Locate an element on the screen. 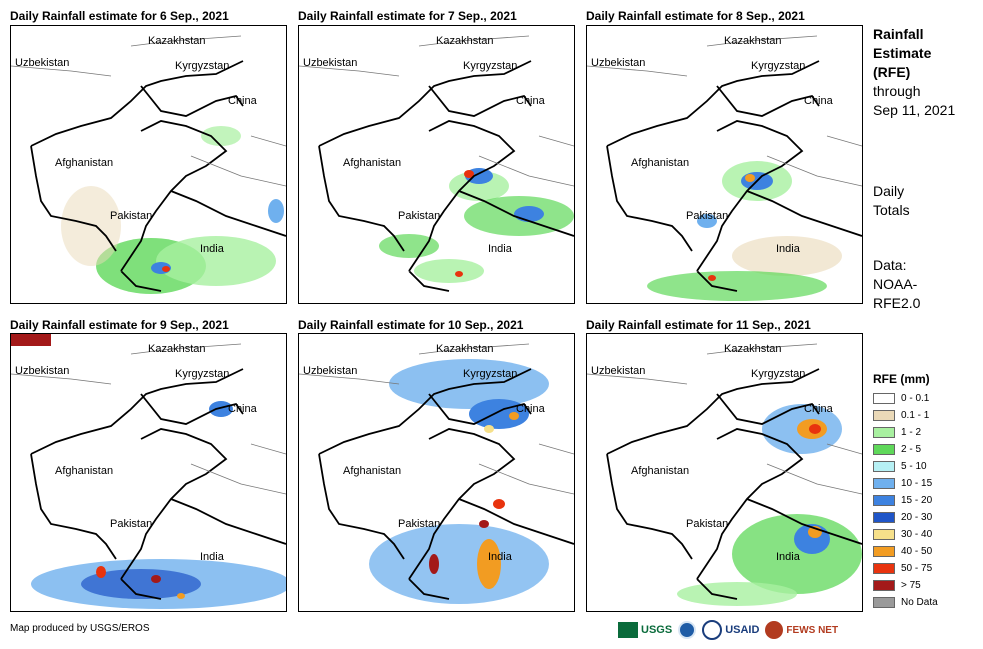 The height and width of the screenshot is (649, 983). rainfall-map-sep11 is located at coordinates (724, 474).